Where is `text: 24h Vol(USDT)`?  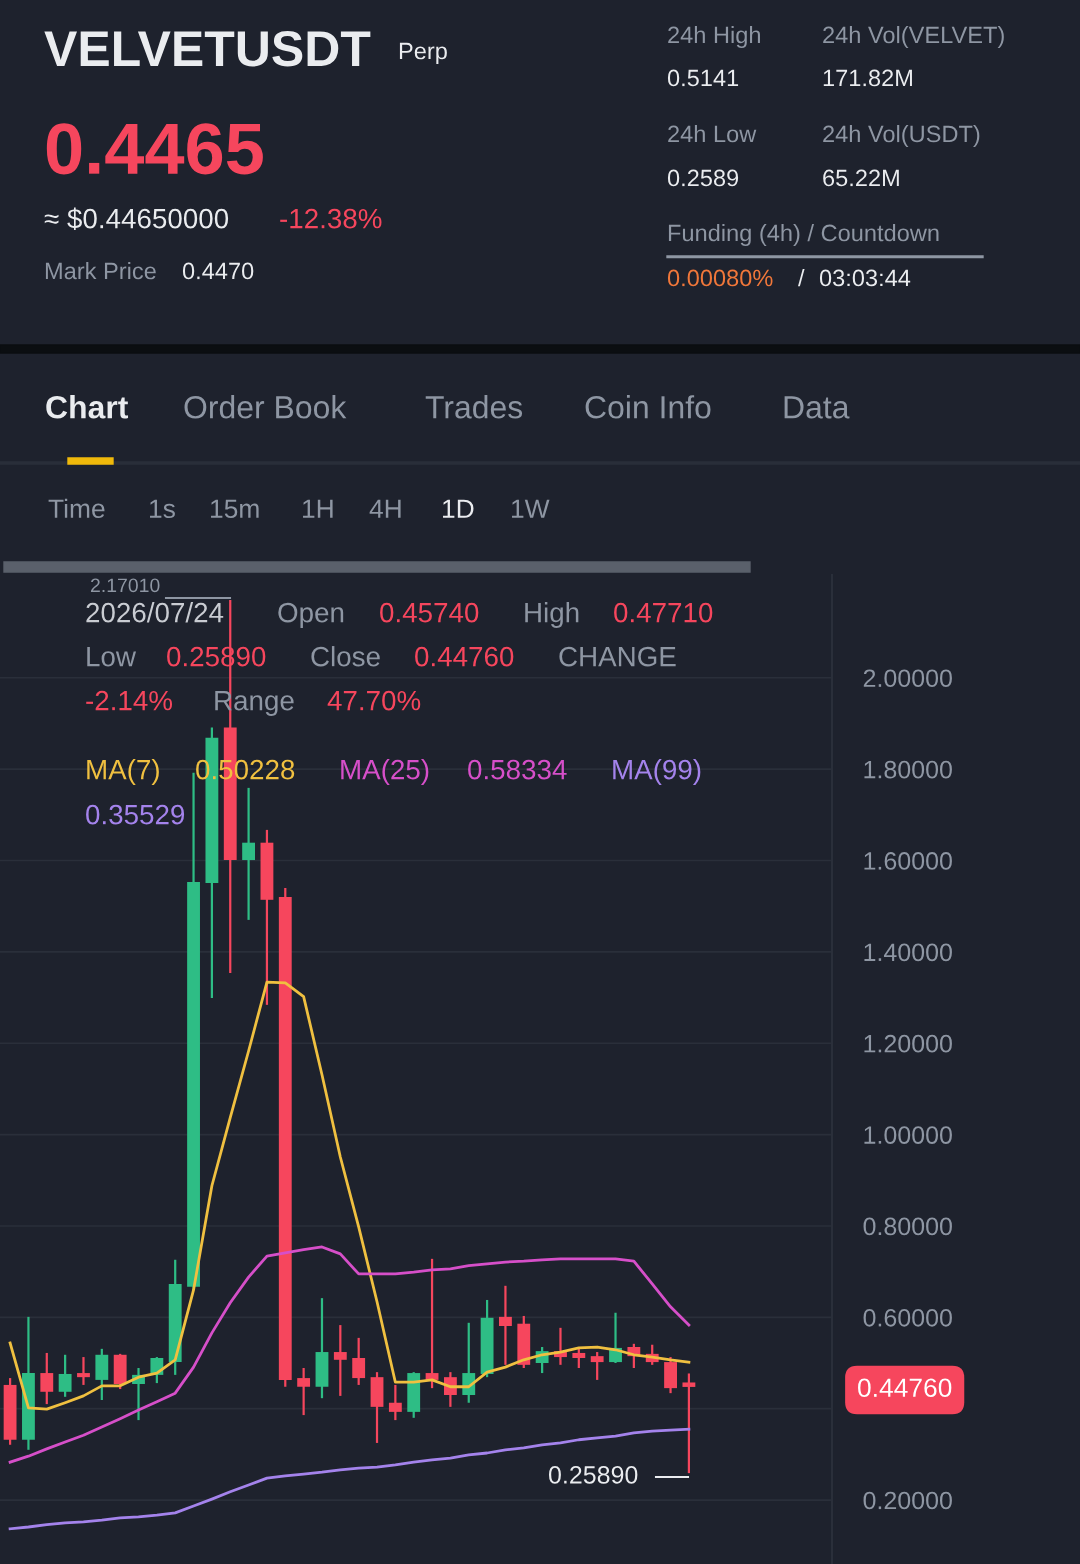 text: 24h Vol(USDT) is located at coordinates (901, 136).